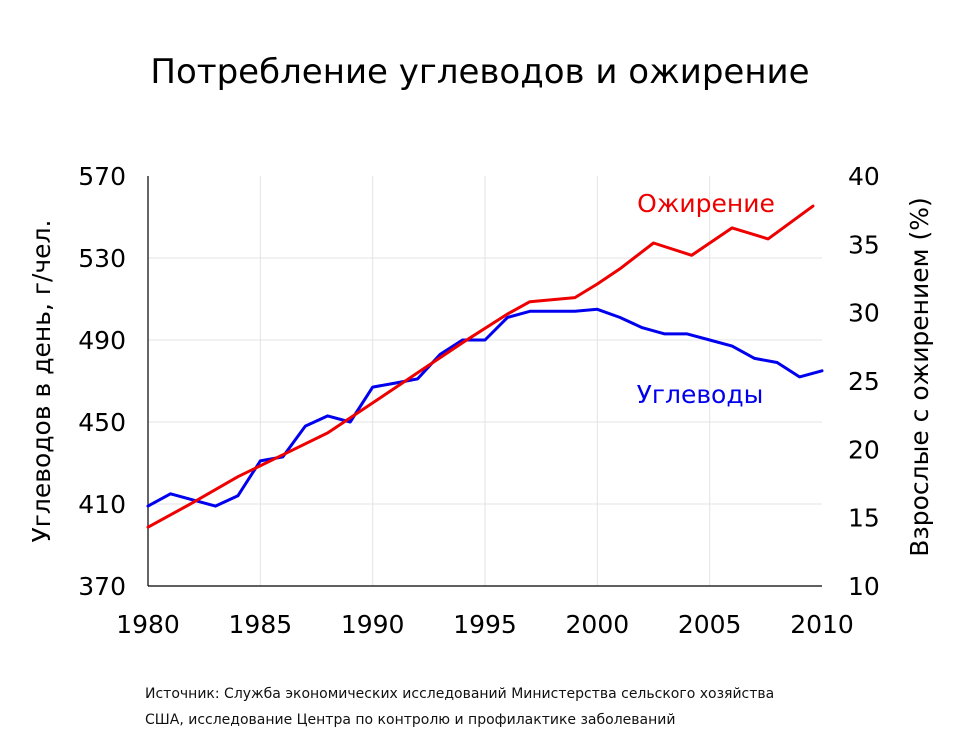 Image resolution: width=960 pixels, height=756 pixels. Describe the element at coordinates (102, 340) in the screenshot. I see `y-tick-label-left: 490` at that location.